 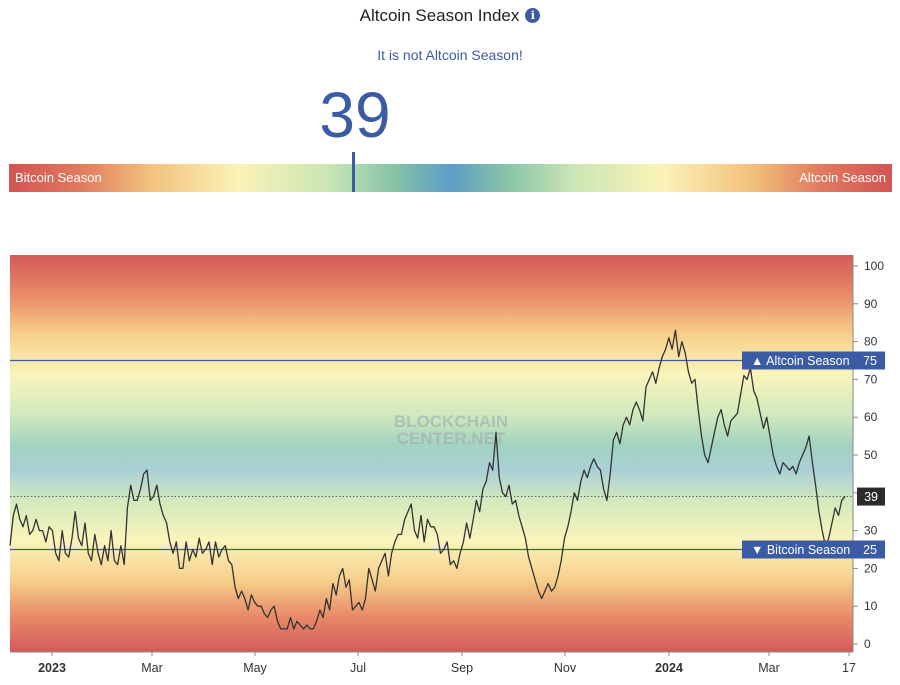 What do you see at coordinates (58, 177) in the screenshot?
I see `gauge-left-label: Bitcoin Season` at bounding box center [58, 177].